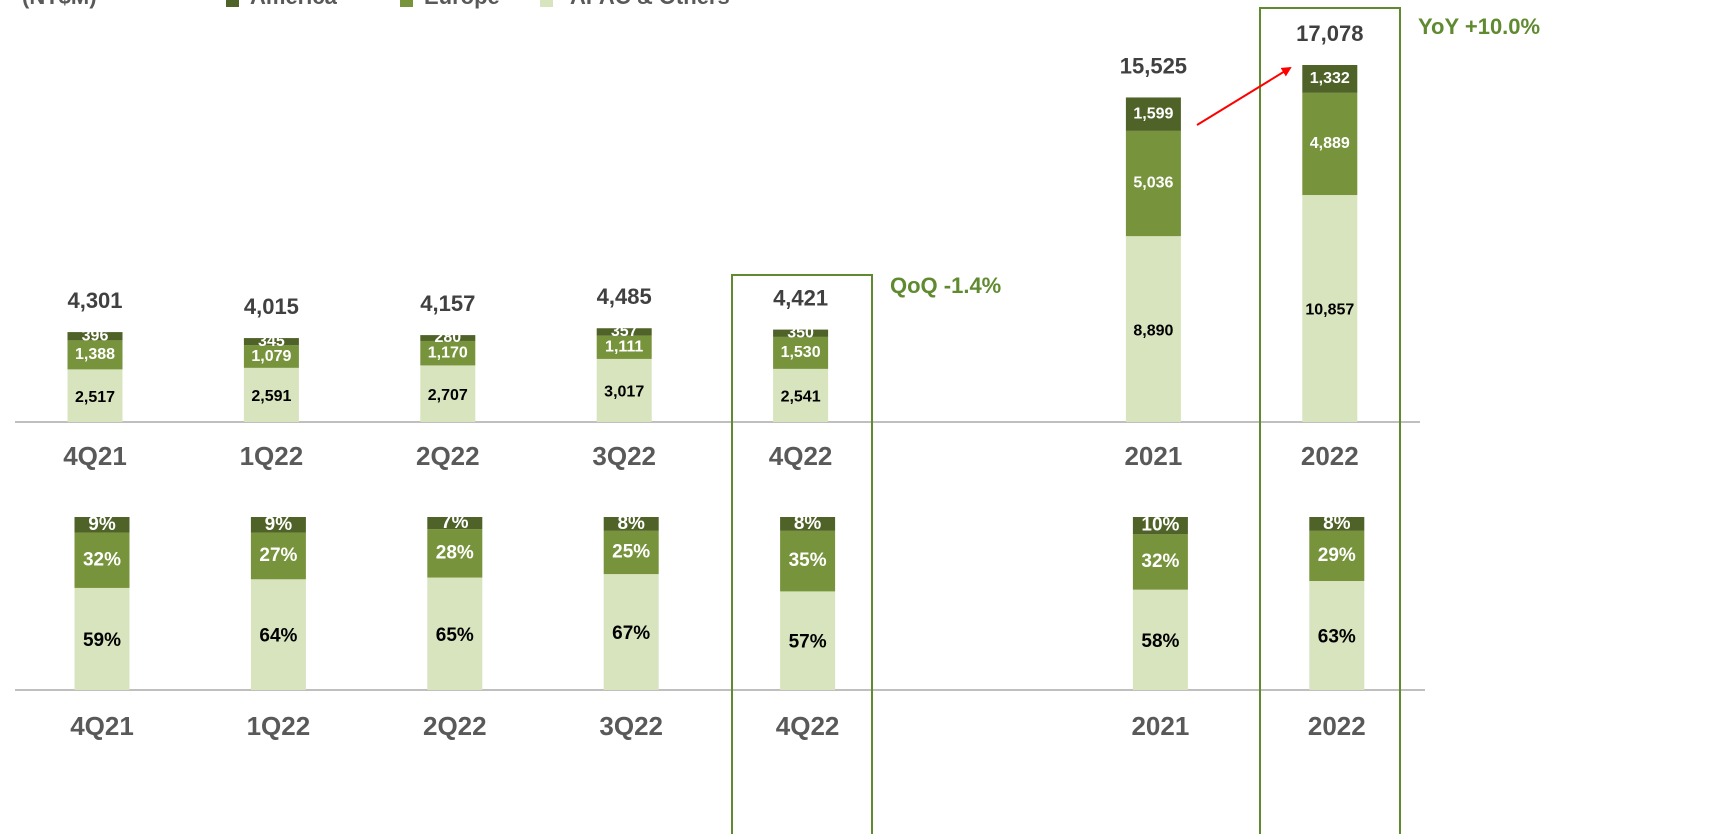  I want to click on data-label: 3,017, so click(624, 392).